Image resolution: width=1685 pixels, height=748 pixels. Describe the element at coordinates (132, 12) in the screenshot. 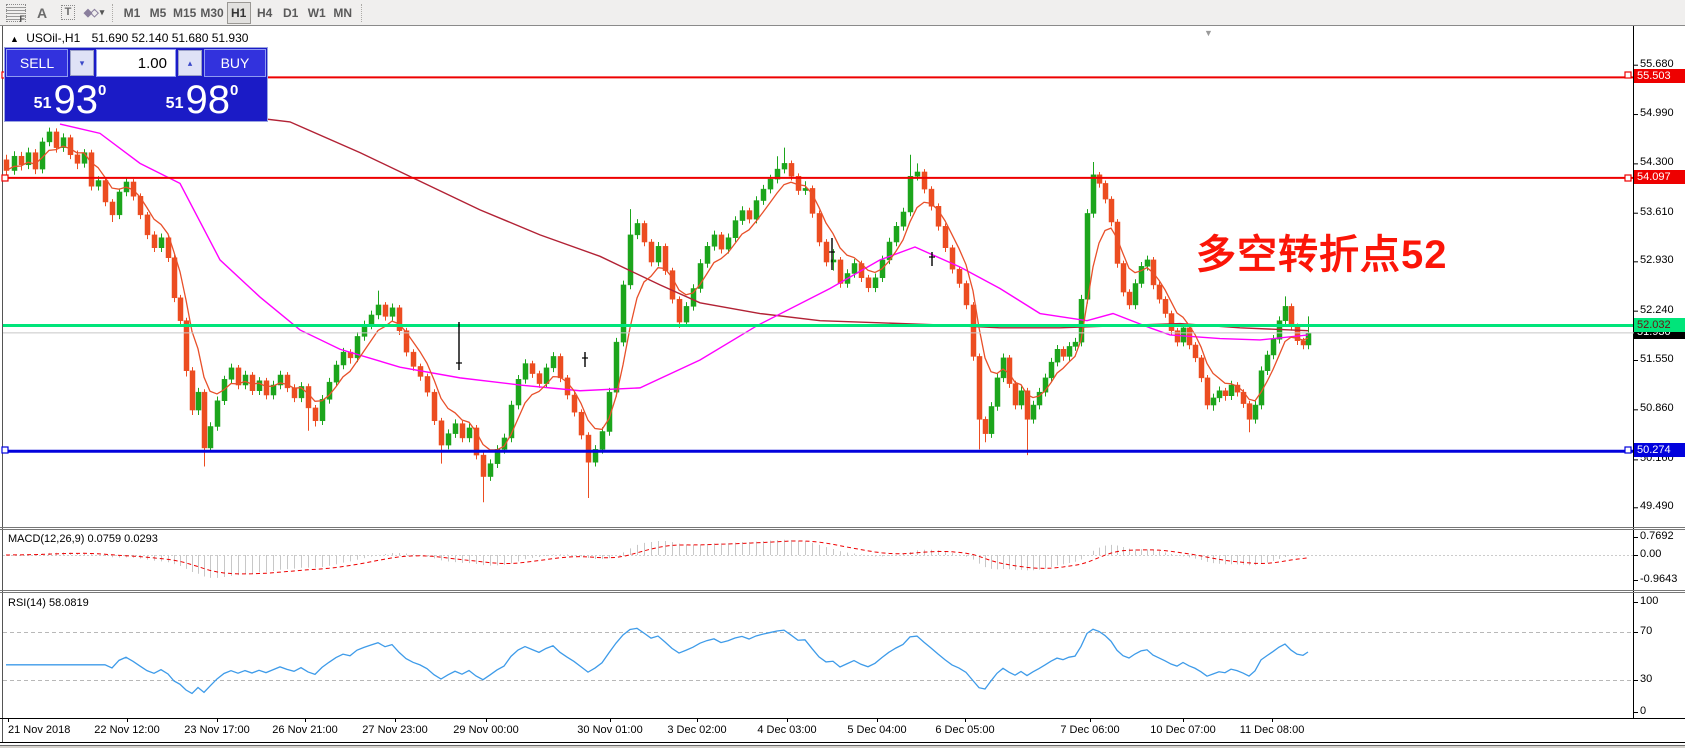

I see `timeframe-button-m1: M1` at that location.